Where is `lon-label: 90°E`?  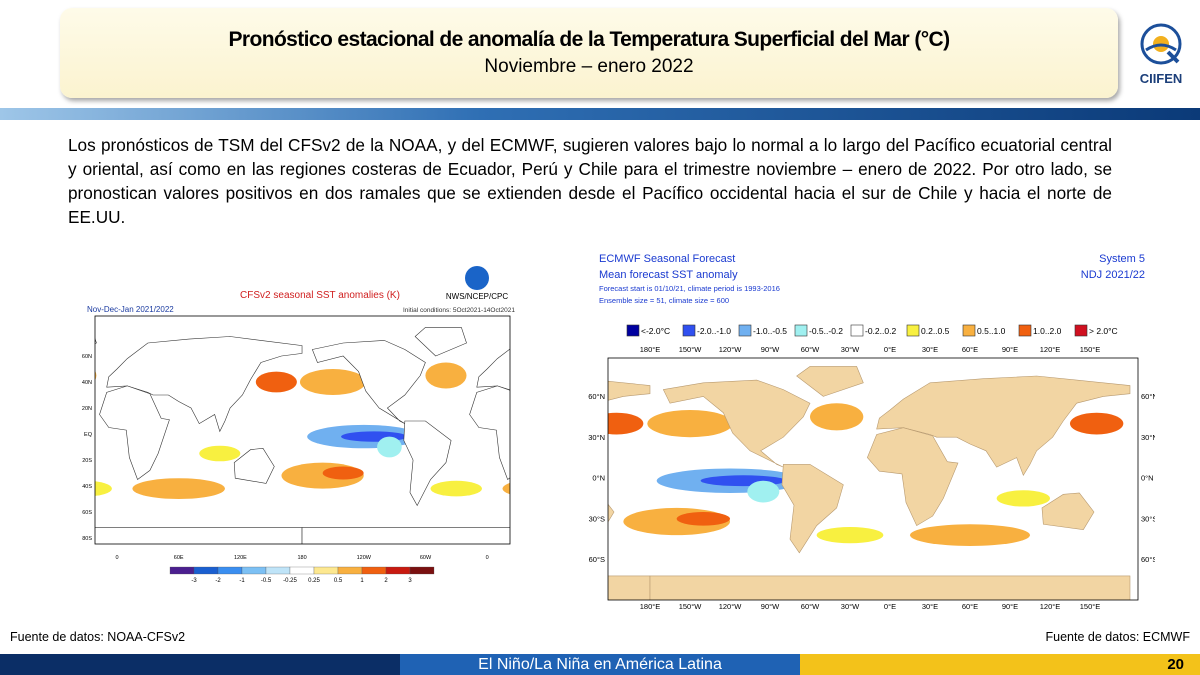 lon-label: 90°E is located at coordinates (1010, 349).